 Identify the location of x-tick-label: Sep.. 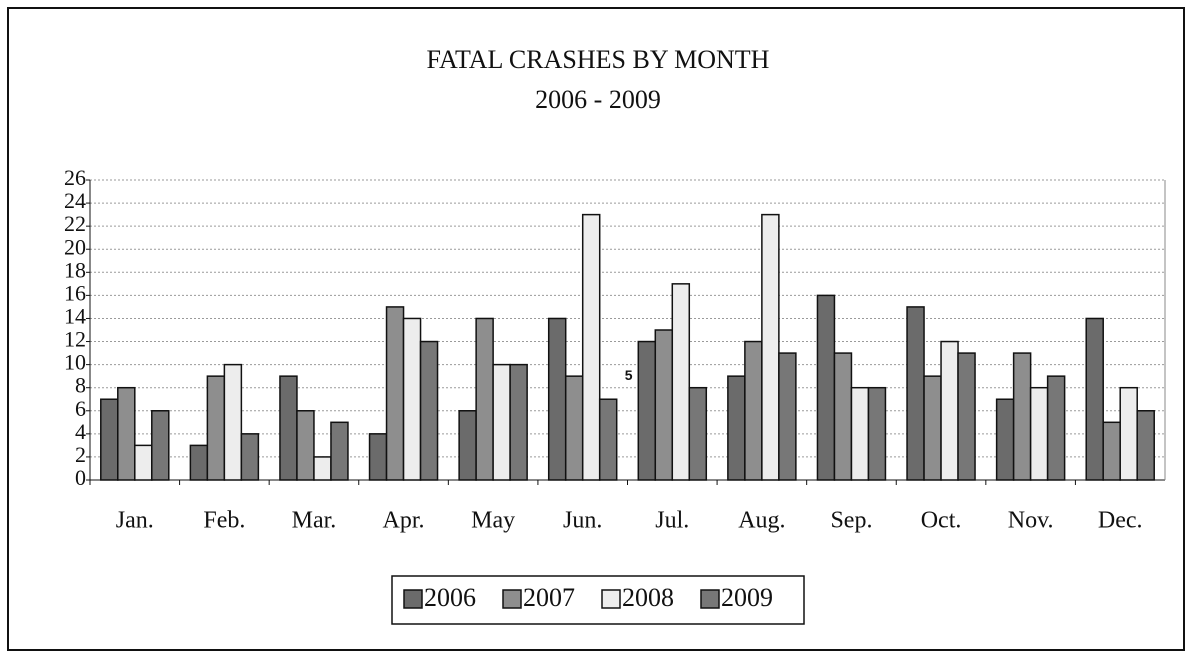
(851, 521).